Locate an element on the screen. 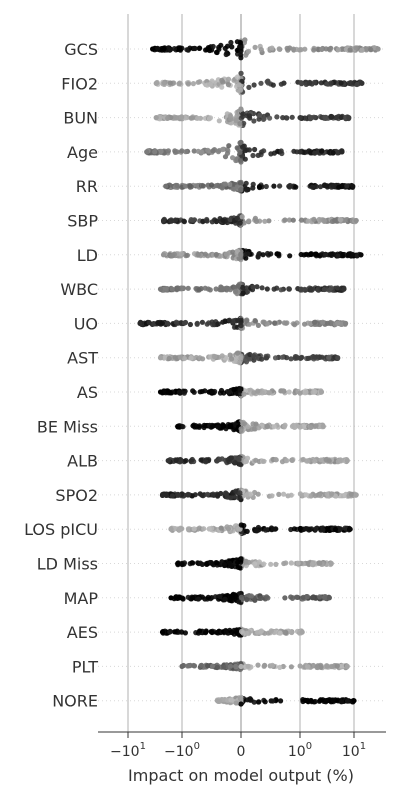 Image resolution: width=400 pixels, height=804 pixels. feature-label: MAP is located at coordinates (81, 598).